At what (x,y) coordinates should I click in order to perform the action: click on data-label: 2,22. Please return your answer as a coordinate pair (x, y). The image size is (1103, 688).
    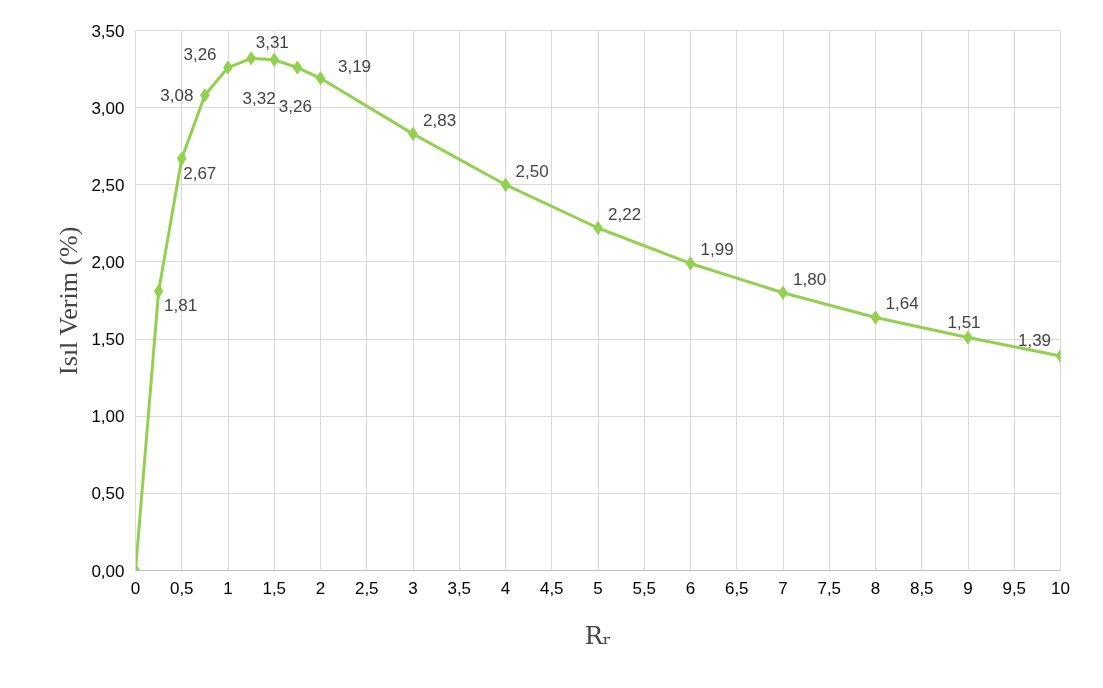
    Looking at the image, I should click on (625, 214).